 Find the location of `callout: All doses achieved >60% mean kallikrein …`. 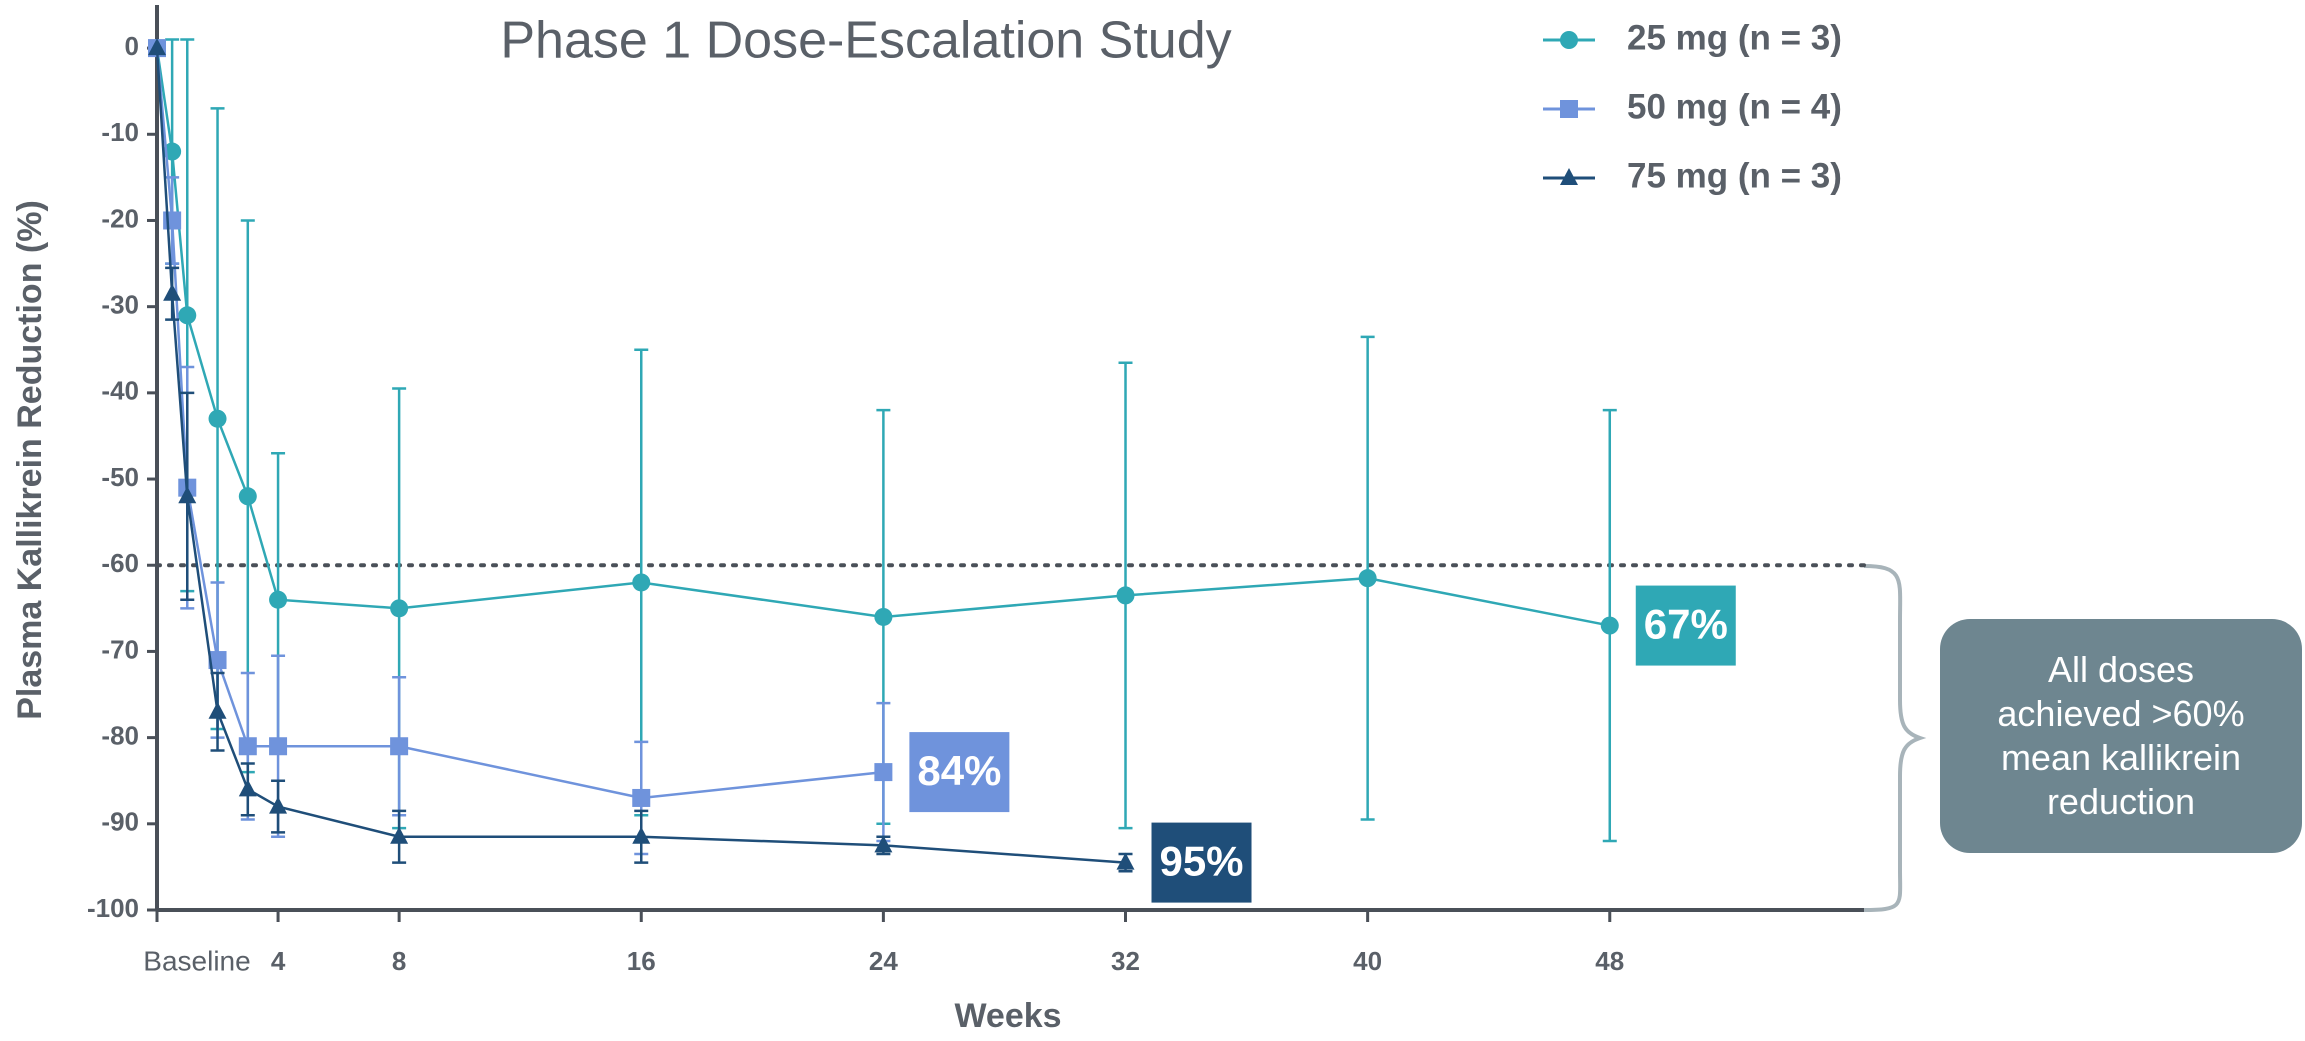

callout: All doses achieved >60% mean kallikrein … is located at coordinates (2121, 736).